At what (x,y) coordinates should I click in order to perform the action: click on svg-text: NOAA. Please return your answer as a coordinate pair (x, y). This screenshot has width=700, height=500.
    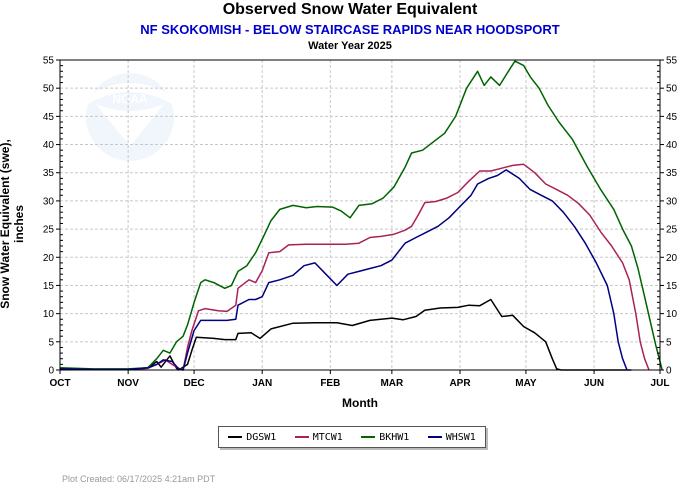
    Looking at the image, I should click on (130, 99).